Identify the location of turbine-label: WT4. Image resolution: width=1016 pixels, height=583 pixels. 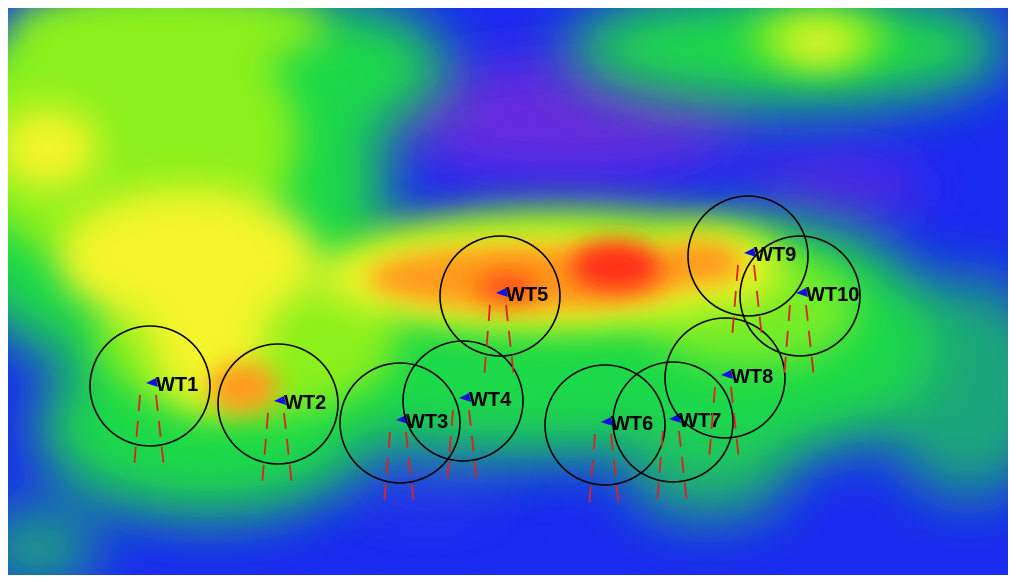
(490, 400).